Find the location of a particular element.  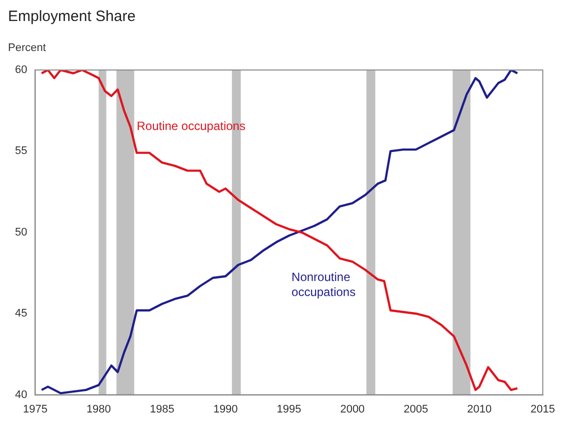

x-tick-label: 2015 is located at coordinates (543, 409).